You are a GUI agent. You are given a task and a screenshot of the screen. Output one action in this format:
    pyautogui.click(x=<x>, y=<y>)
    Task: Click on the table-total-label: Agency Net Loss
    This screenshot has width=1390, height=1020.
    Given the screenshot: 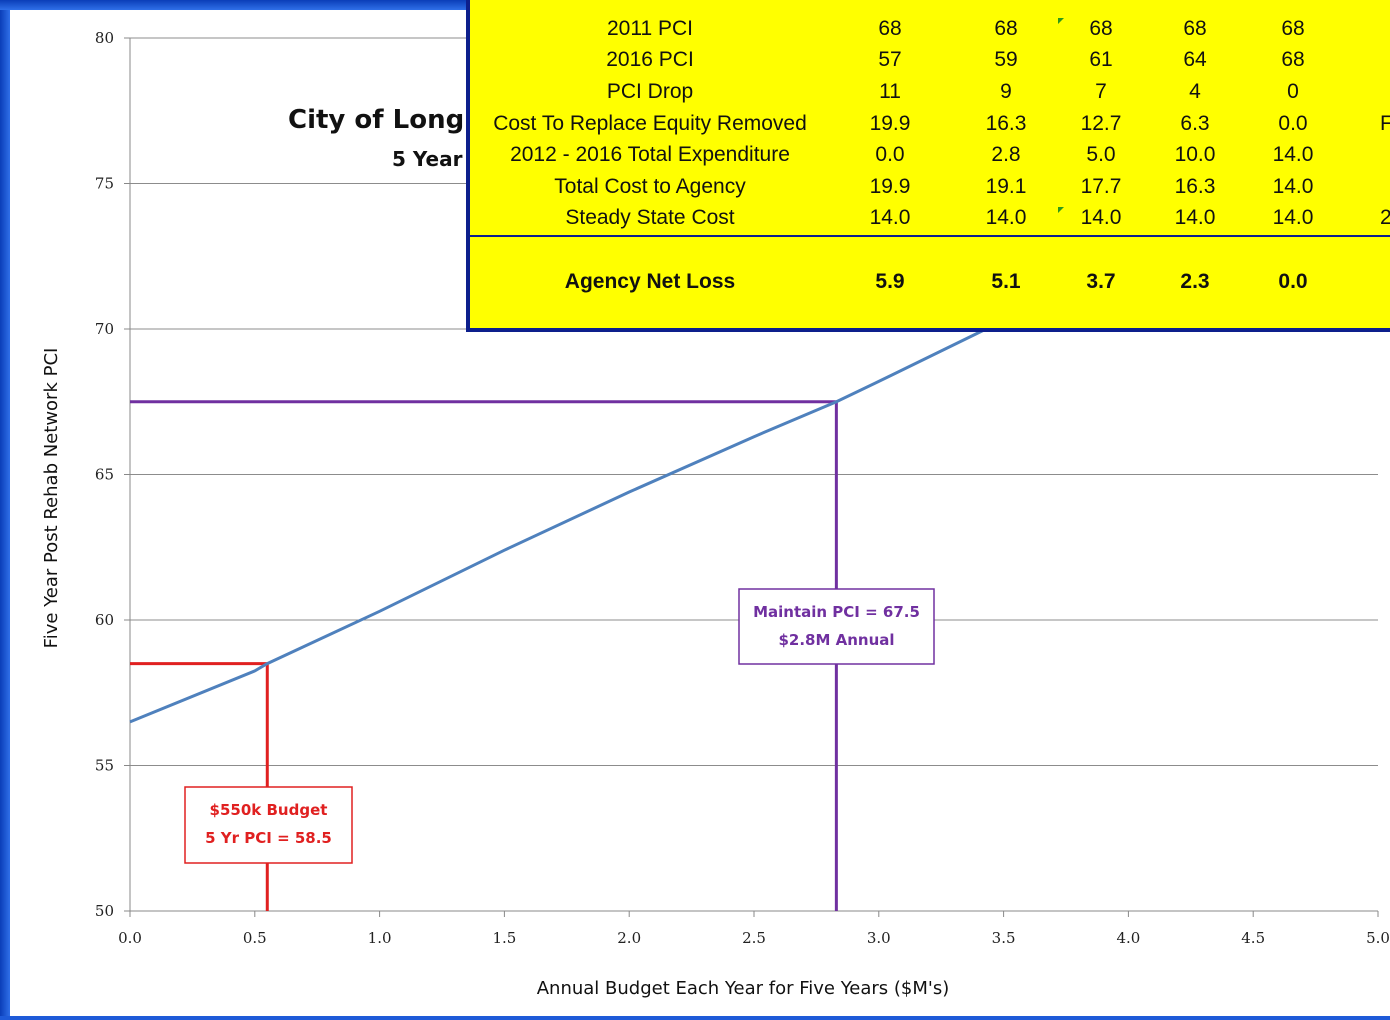 What is the action you would take?
    pyautogui.click(x=650, y=281)
    